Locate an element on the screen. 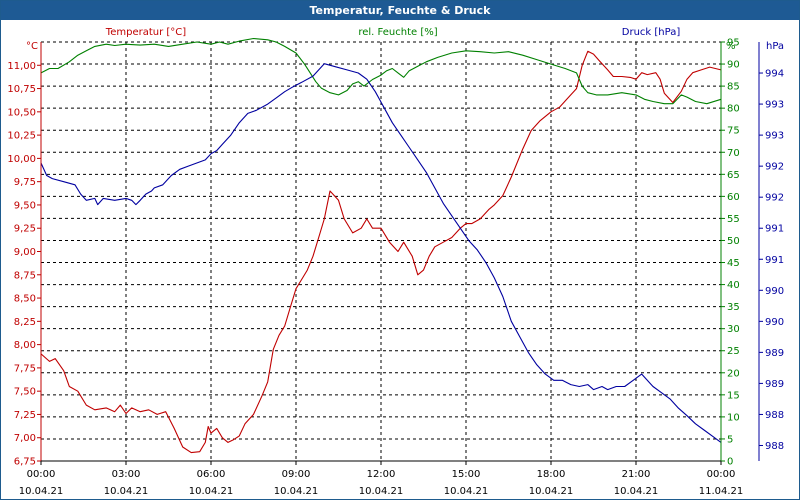  temperature-tick-label: 8,25 is located at coordinates (25, 322).